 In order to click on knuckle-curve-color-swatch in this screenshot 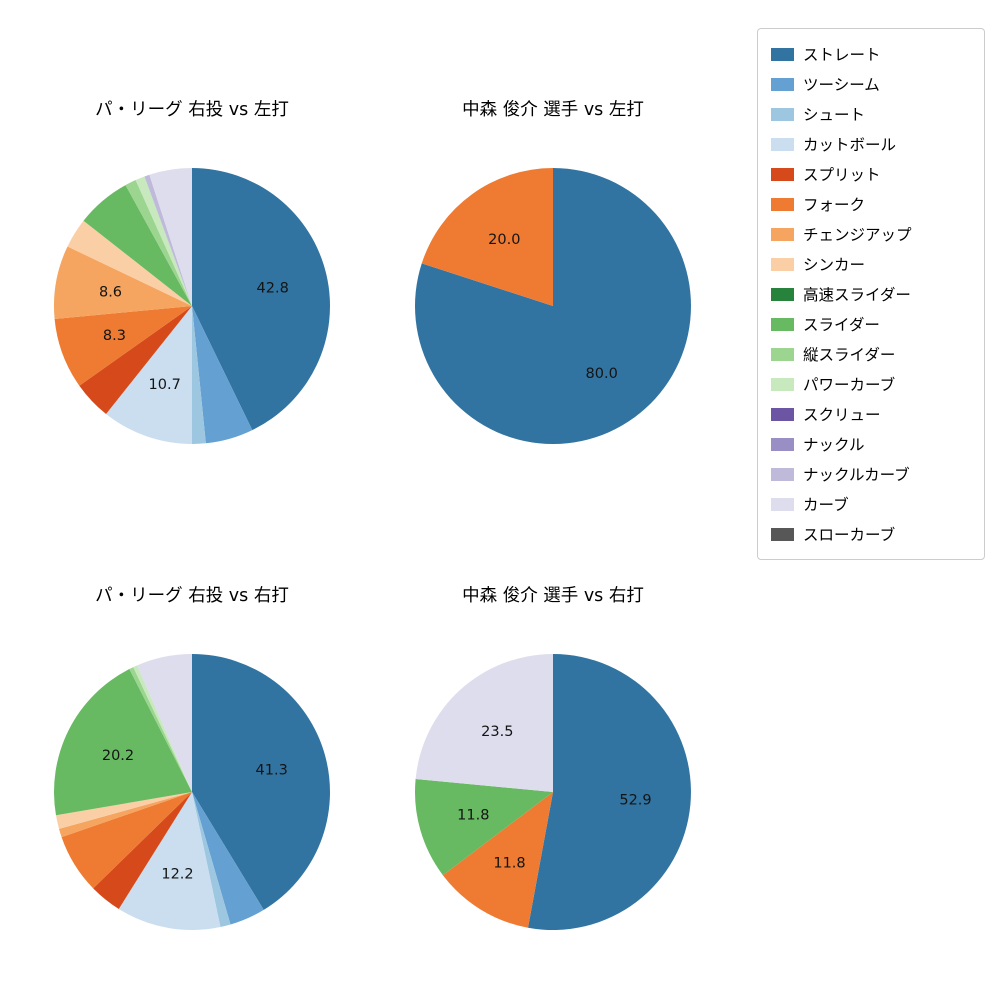, I will do `click(782, 474)`.